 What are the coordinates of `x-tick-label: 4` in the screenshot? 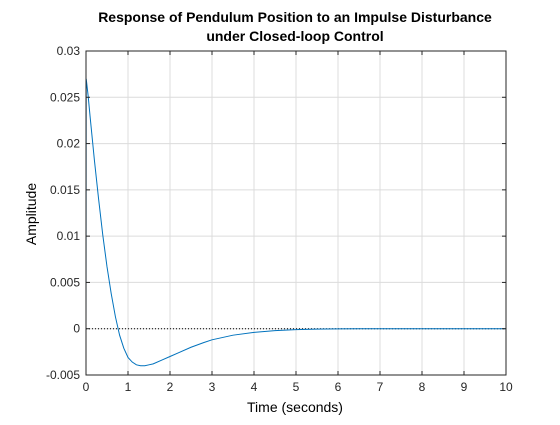 It's located at (254, 387).